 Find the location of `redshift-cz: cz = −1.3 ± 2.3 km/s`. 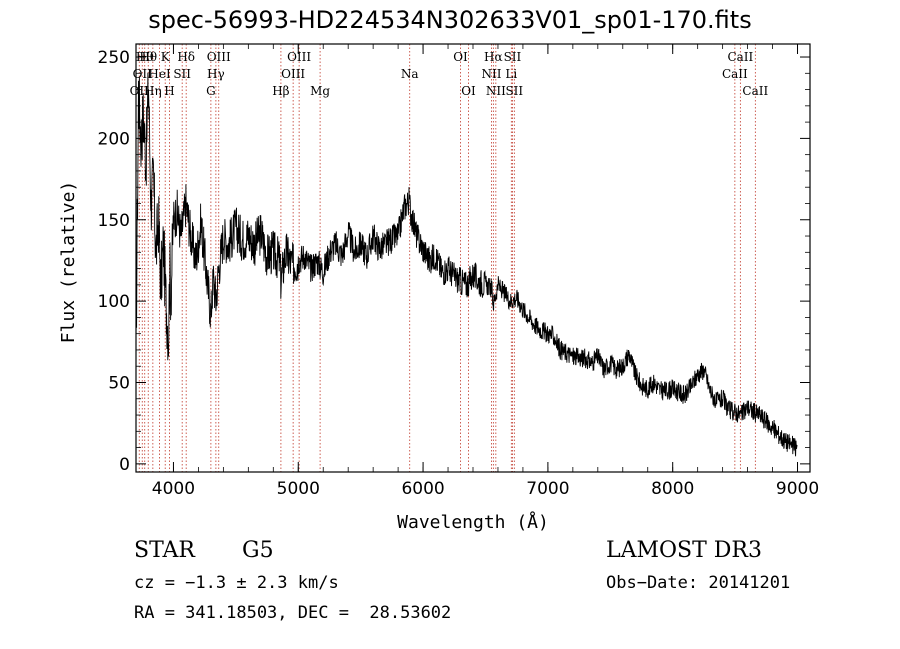

redshift-cz: cz = −1.3 ± 2.3 km/s is located at coordinates (236, 583).